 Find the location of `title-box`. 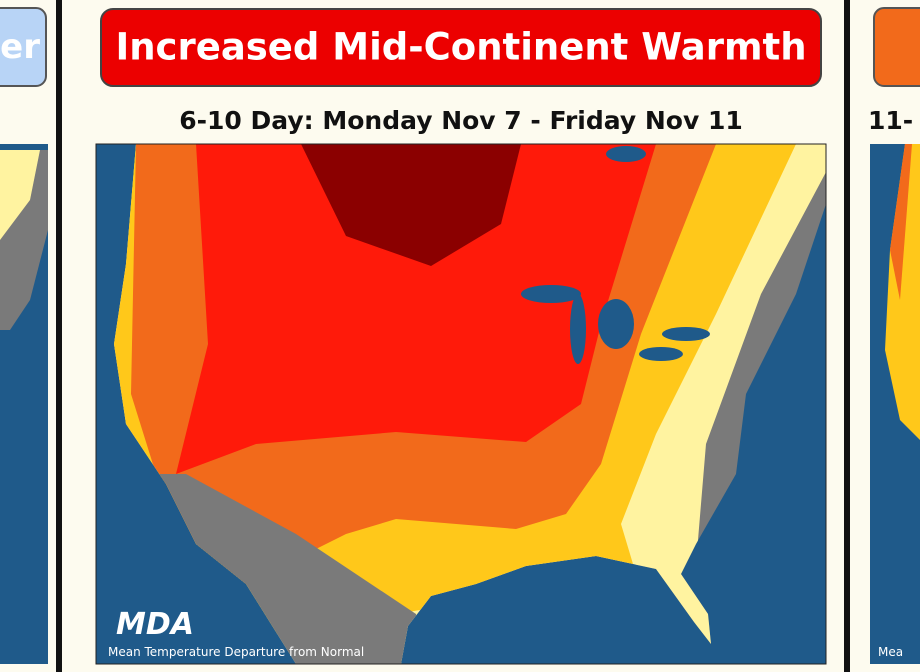

title-box is located at coordinates (461, 47).